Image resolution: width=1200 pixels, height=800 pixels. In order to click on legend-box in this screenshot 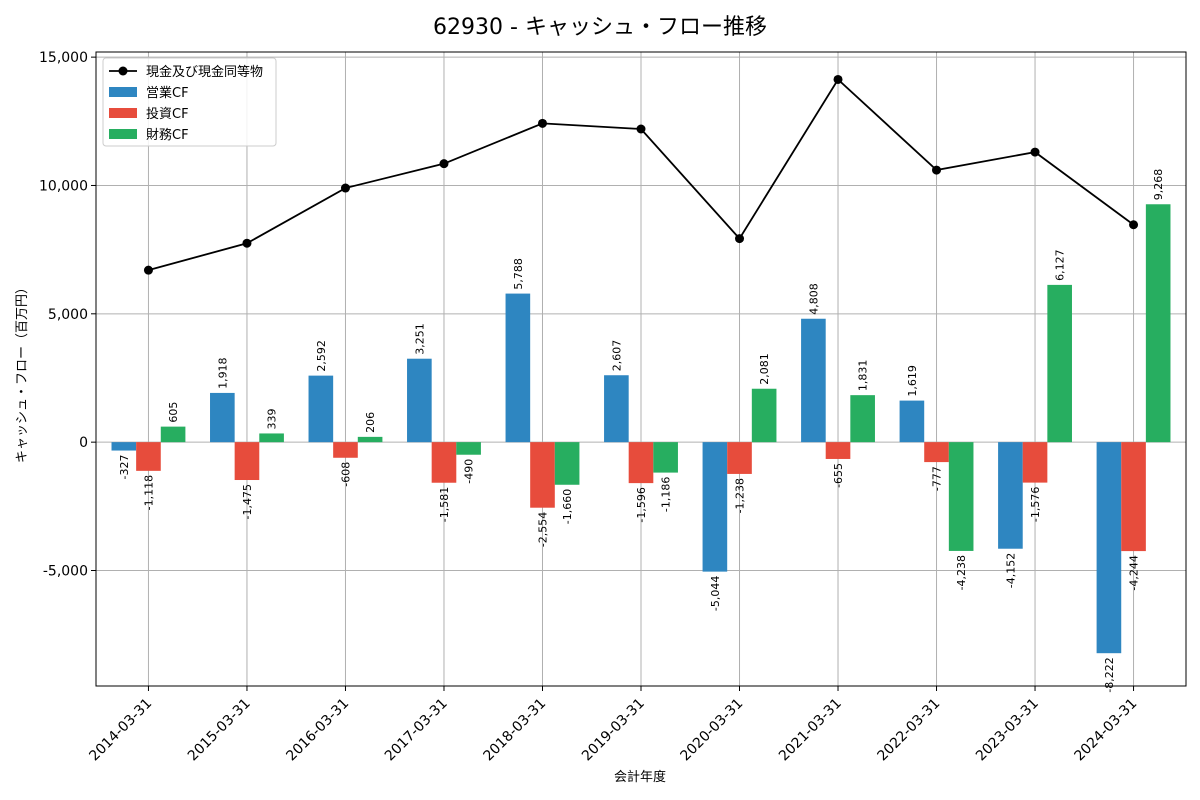, I will do `click(189, 102)`.